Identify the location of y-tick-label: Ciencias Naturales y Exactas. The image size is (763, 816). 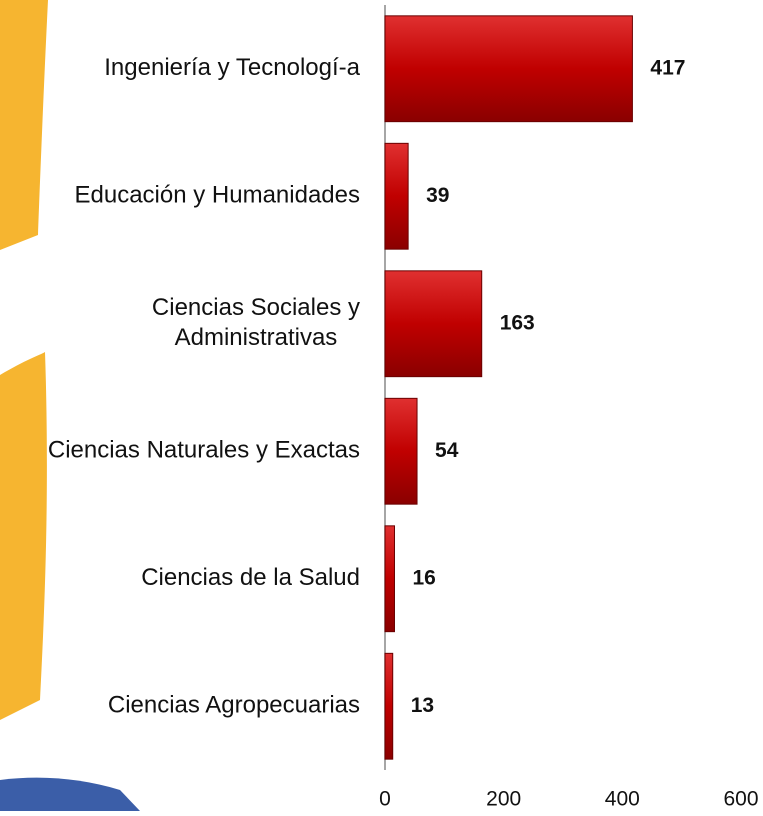
(204, 450).